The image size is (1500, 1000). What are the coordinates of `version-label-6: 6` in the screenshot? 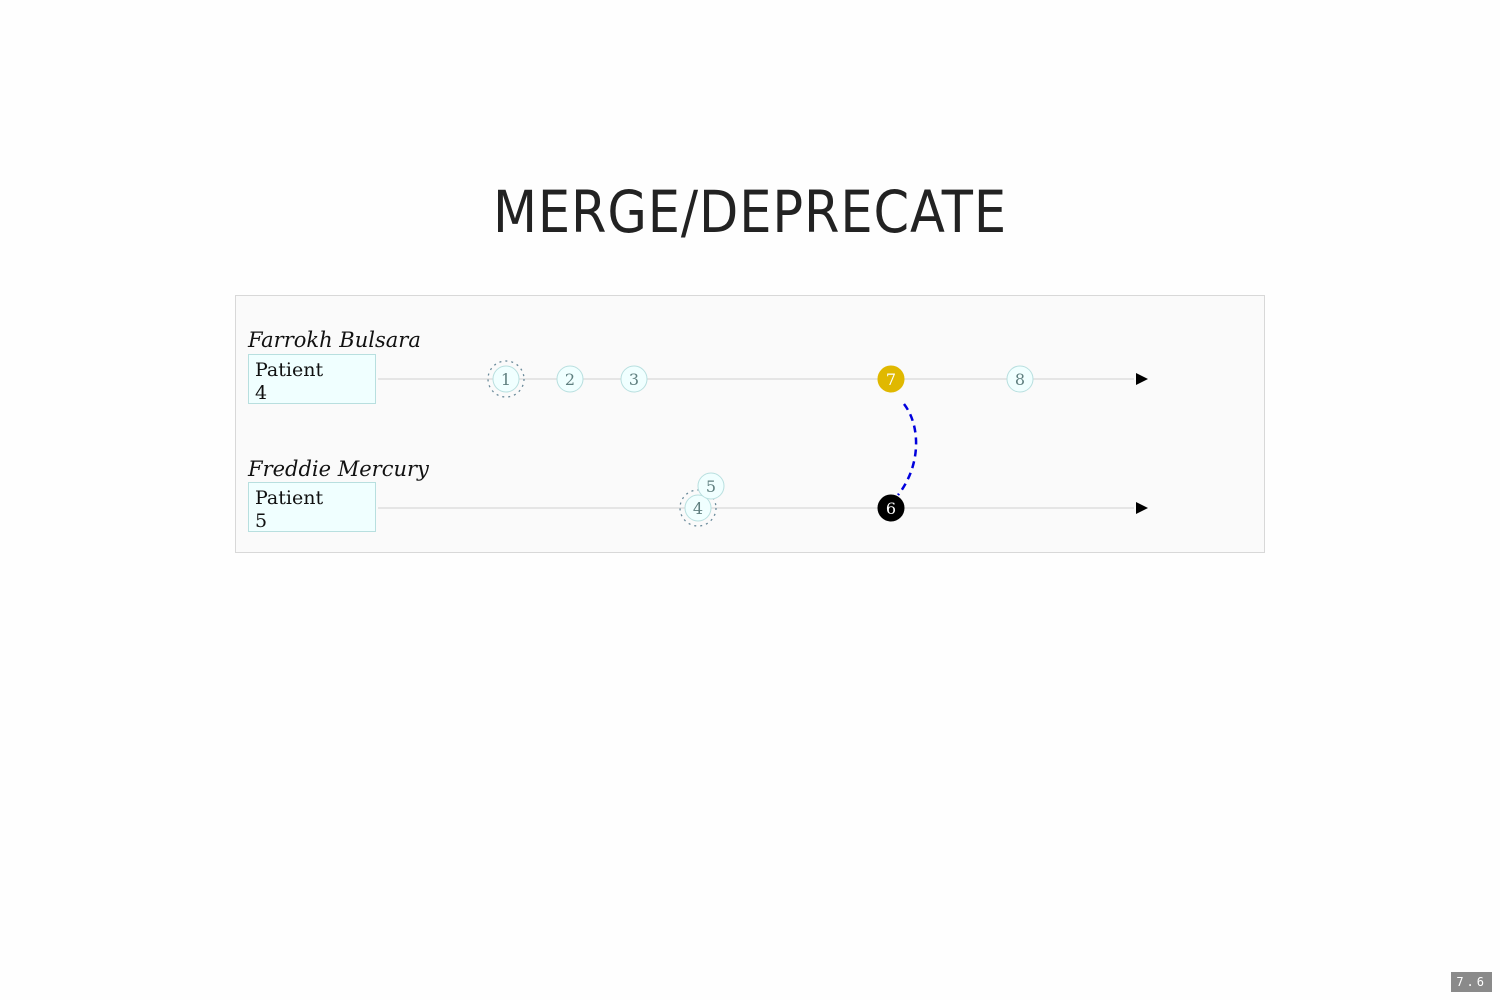 It's located at (891, 508).